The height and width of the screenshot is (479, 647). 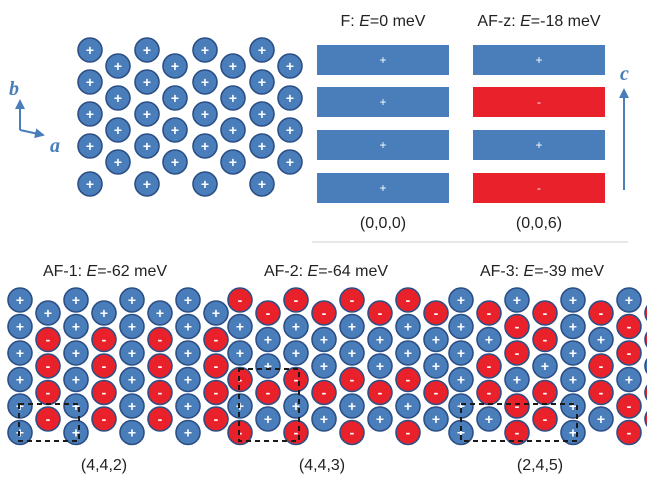 I want to click on site-AF-2-2-4-circle, so click(x=352, y=353).